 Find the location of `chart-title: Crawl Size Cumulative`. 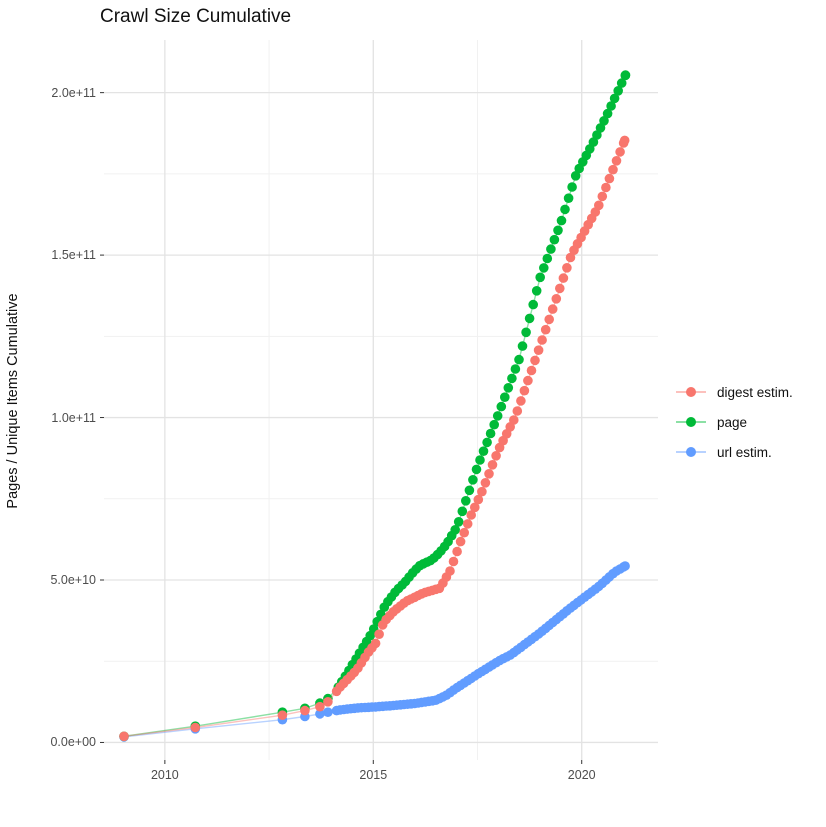

chart-title: Crawl Size Cumulative is located at coordinates (196, 16).